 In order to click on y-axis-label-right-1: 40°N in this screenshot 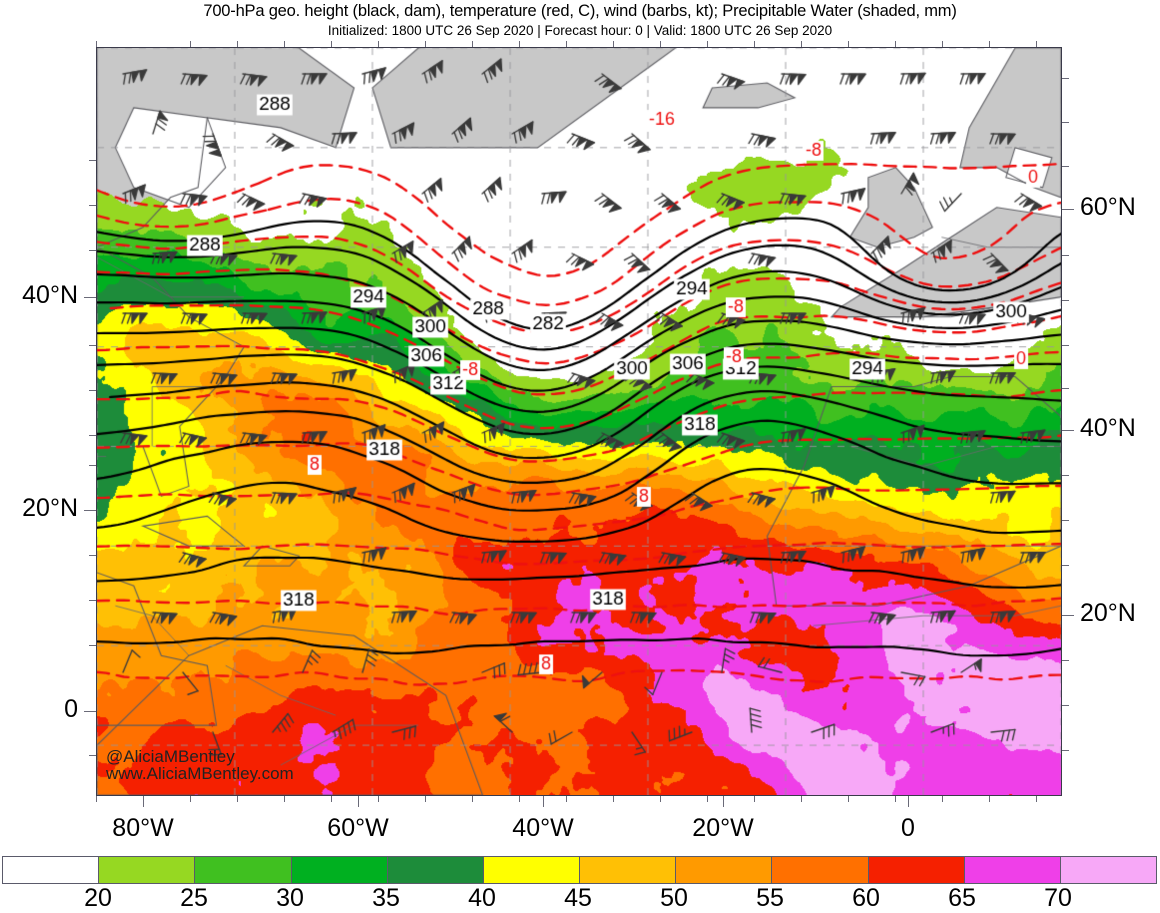, I will do `click(1108, 428)`.